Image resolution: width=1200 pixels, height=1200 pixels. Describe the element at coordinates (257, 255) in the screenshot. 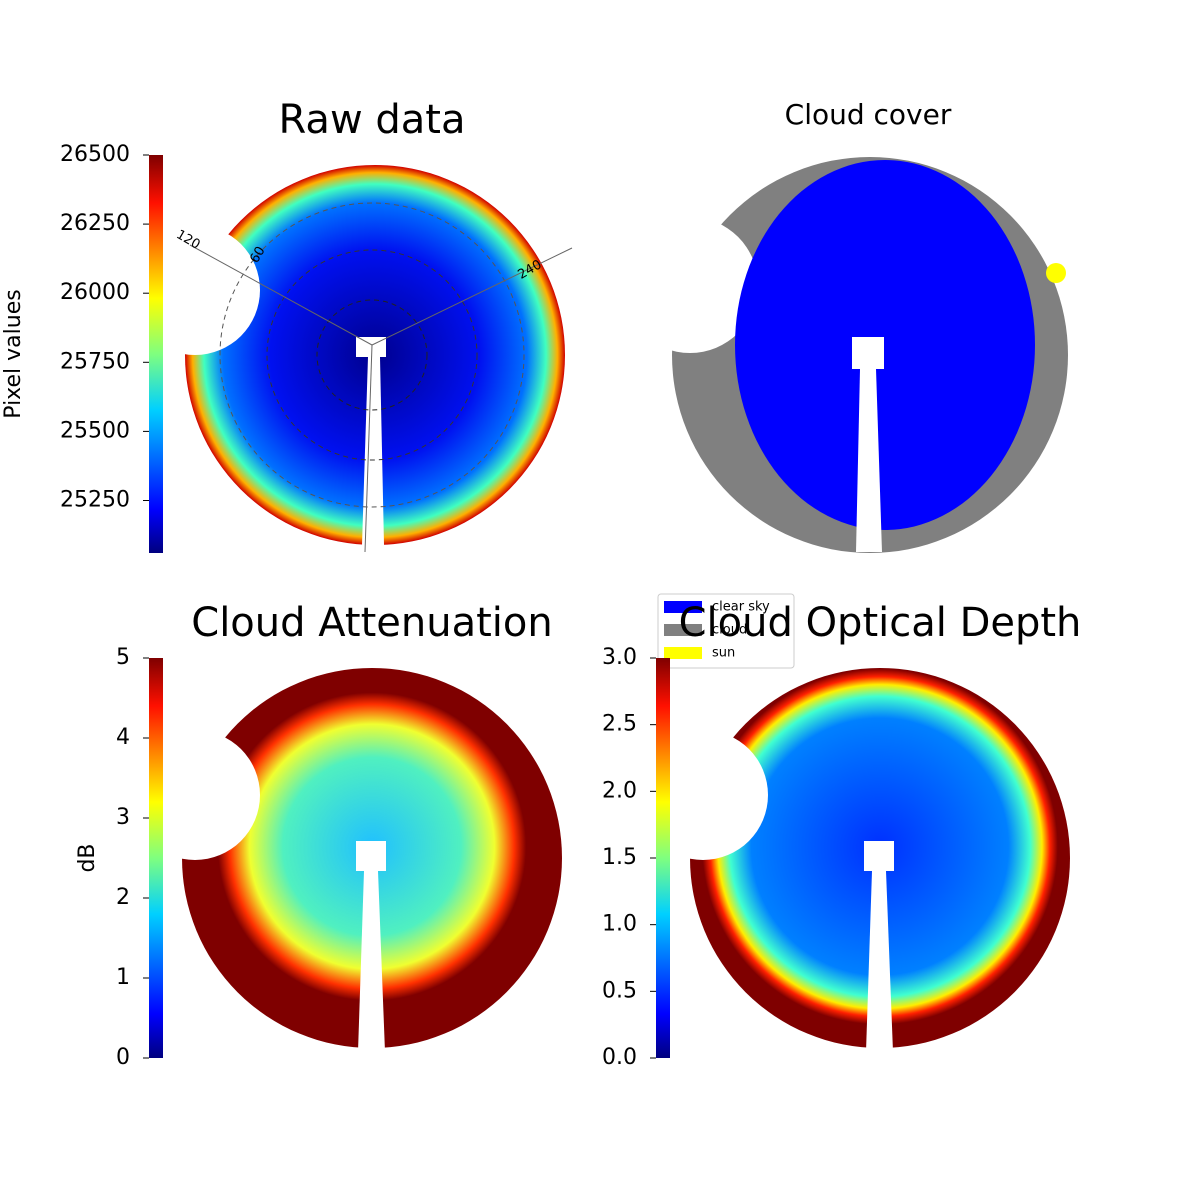

I see `polar-label: 60` at that location.